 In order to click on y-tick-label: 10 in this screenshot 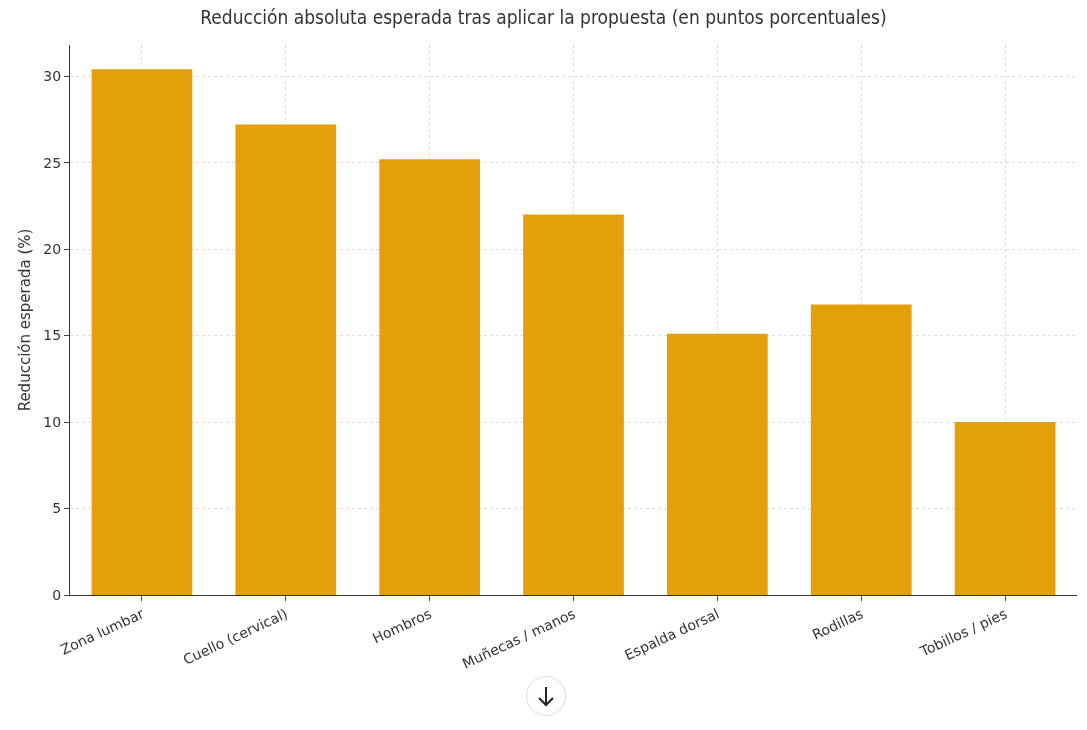, I will do `click(52, 421)`.